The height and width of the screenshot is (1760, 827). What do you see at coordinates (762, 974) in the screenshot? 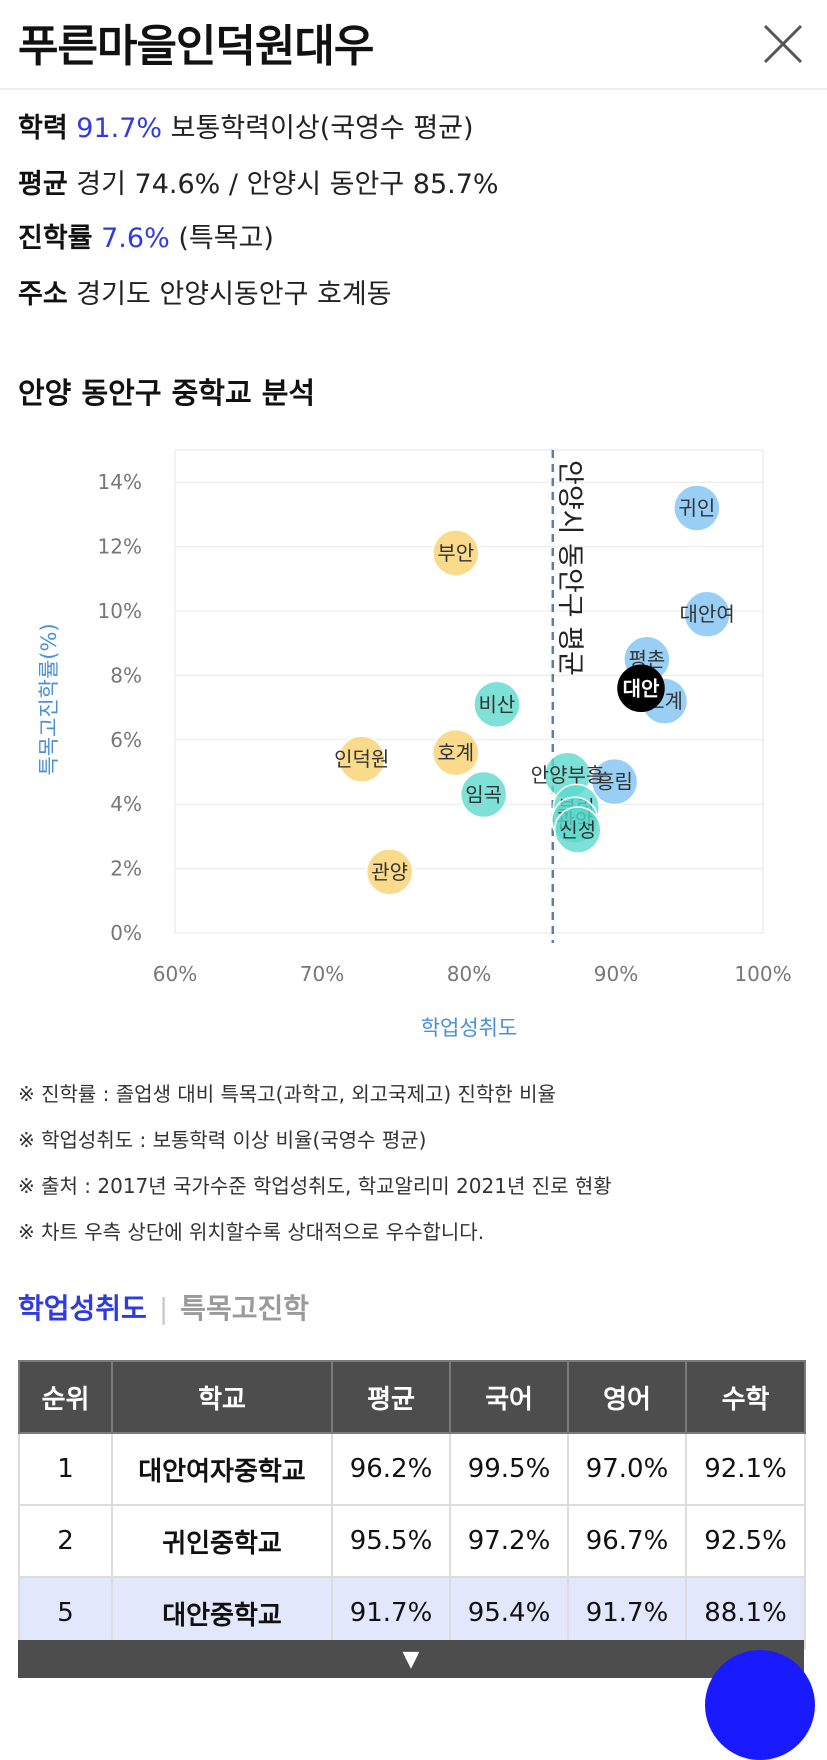
I see `x-tick-label: 100%` at bounding box center [762, 974].